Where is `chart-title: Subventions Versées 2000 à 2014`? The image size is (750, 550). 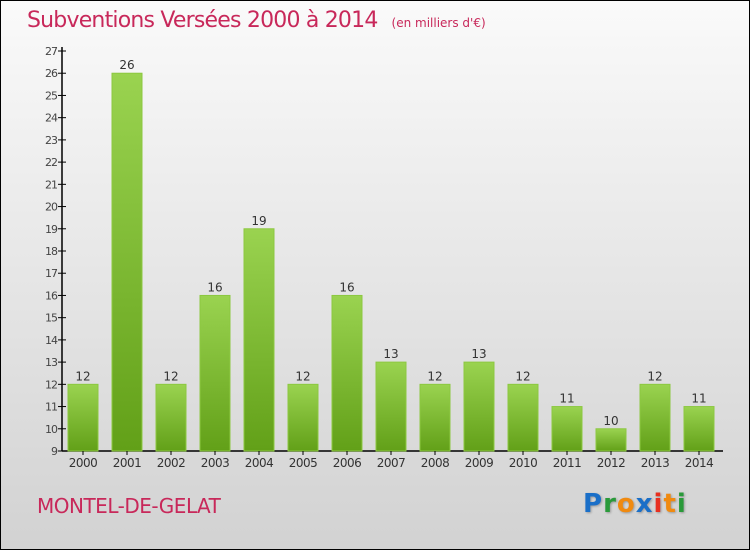 chart-title: Subventions Versées 2000 à 2014 is located at coordinates (202, 20).